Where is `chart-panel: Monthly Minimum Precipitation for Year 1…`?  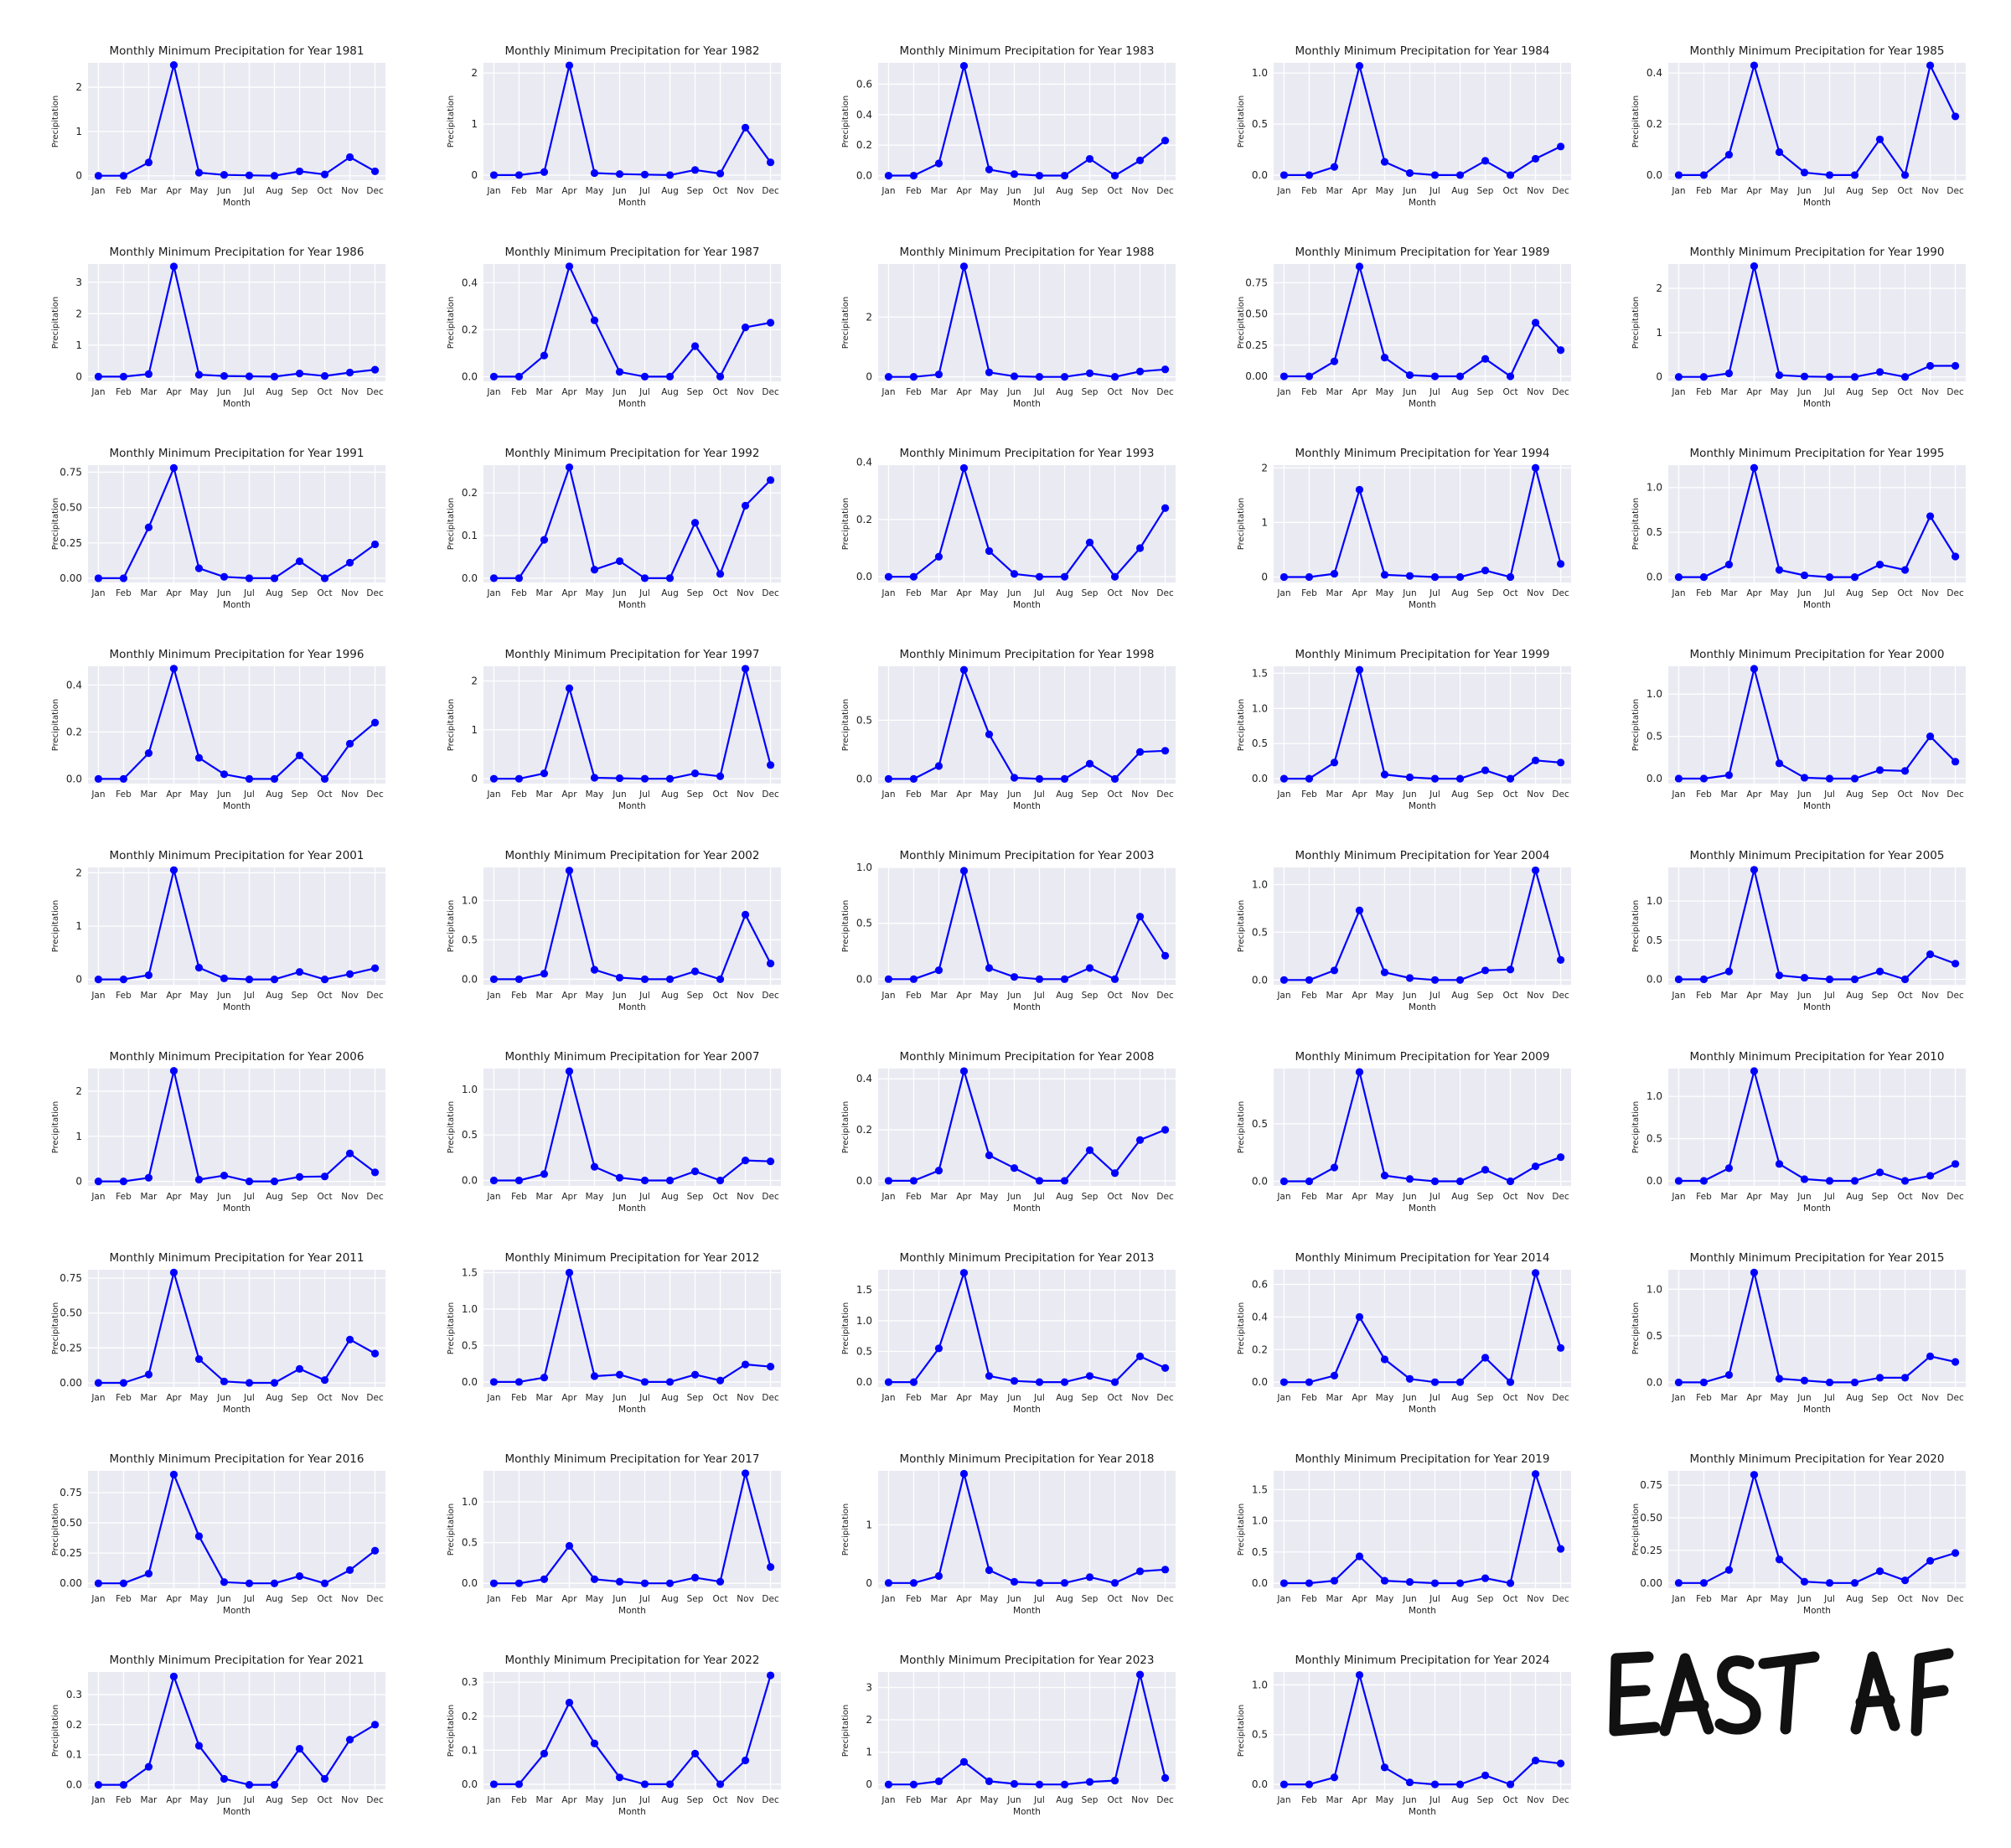 chart-panel: Monthly Minimum Precipitation for Year 1… is located at coordinates (1416, 140).